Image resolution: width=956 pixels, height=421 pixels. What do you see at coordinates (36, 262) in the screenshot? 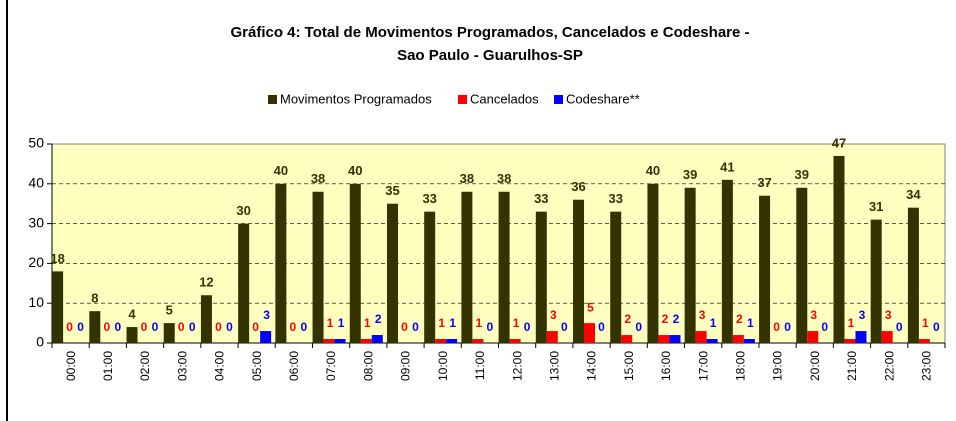
I see `y-tick-label: 20` at bounding box center [36, 262].